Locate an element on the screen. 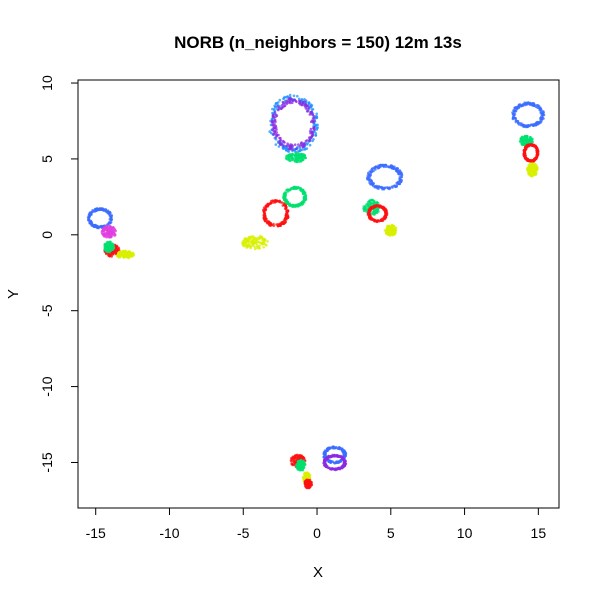 The width and height of the screenshot is (600, 601). y-axis: -15 -10 -5 0 5 10 is located at coordinates (59, 274).